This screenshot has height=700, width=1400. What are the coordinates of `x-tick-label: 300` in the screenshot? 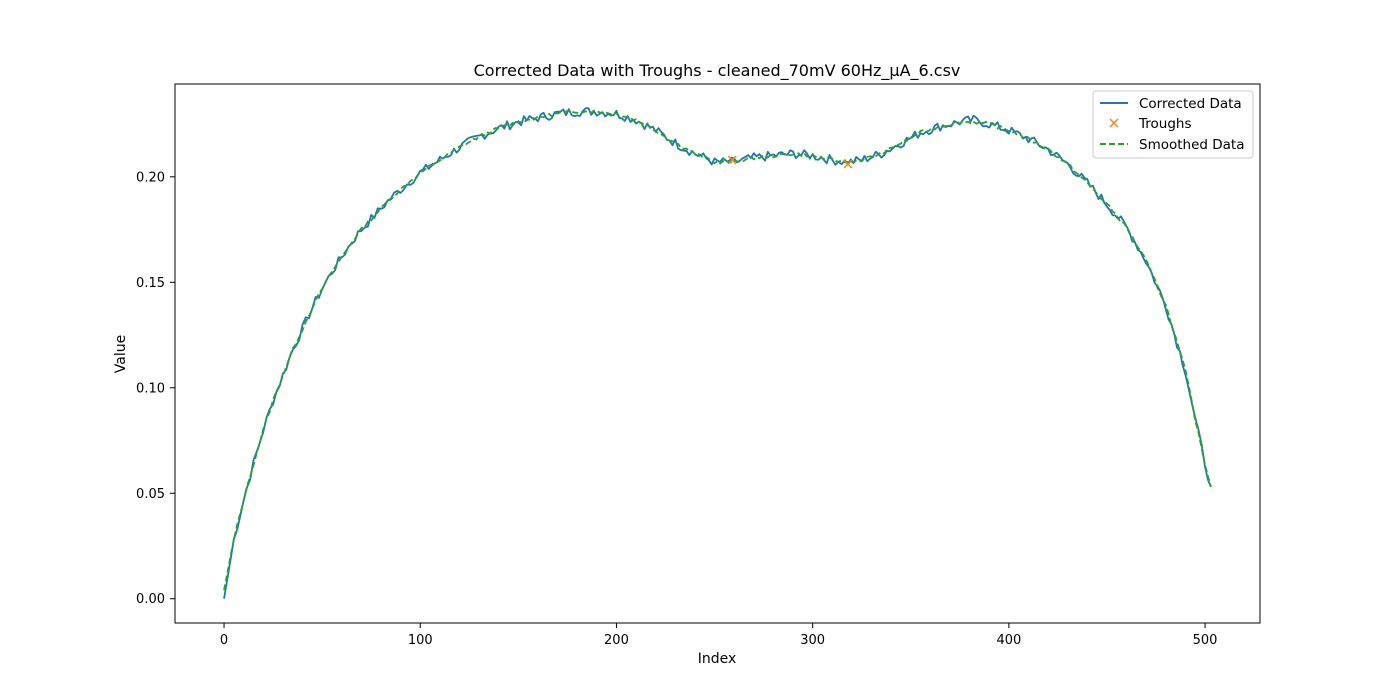 It's located at (812, 640).